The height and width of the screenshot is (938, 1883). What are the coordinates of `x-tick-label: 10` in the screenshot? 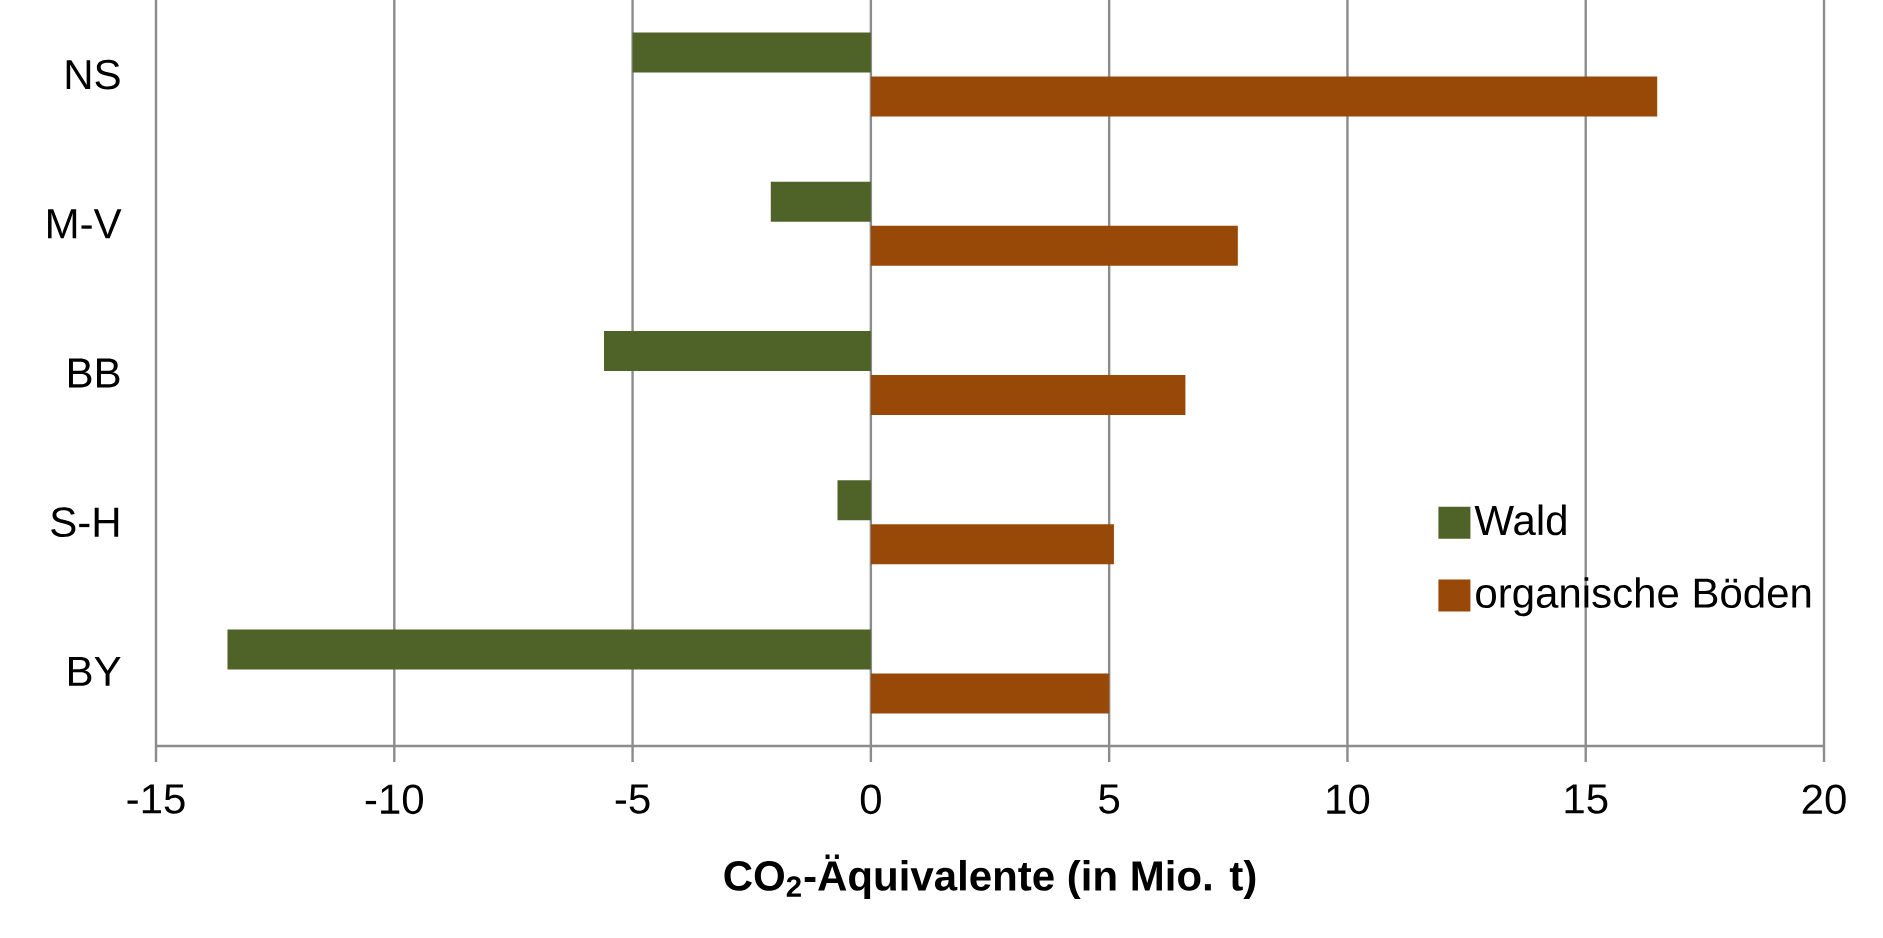 It's located at (1348, 799).